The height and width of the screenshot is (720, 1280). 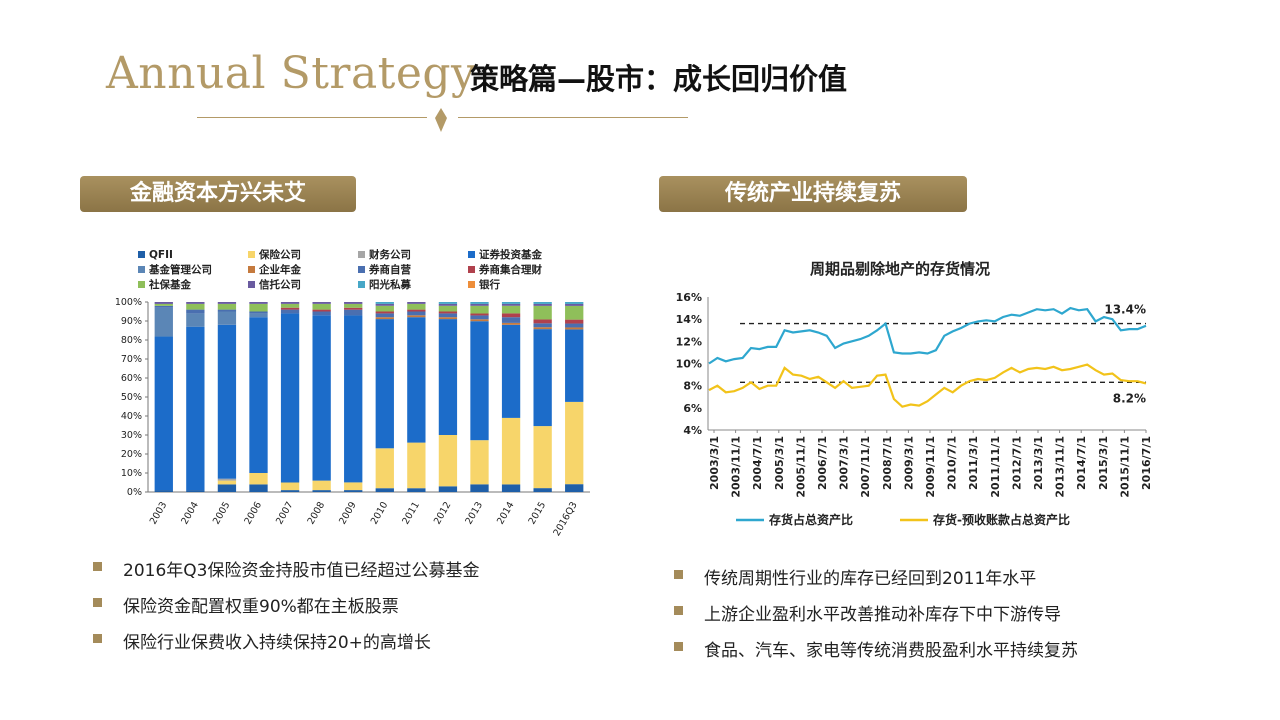 What do you see at coordinates (692, 430) in the screenshot?
I see `y-tick-label: 4%` at bounding box center [692, 430].